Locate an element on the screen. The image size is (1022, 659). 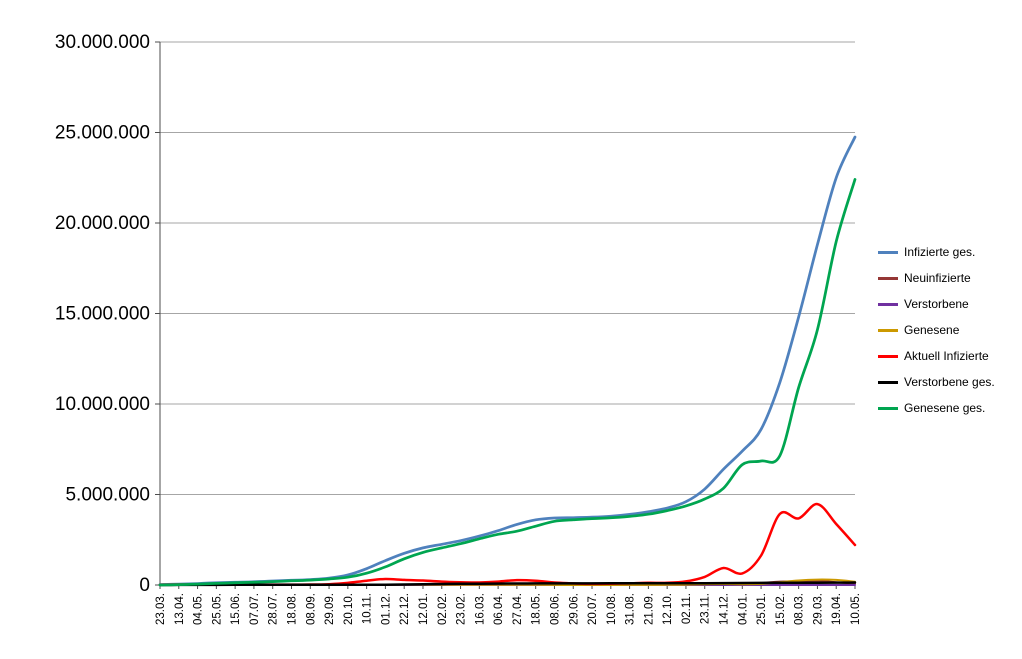
x-axis-tick-label: 16.03. is located at coordinates (480, 609).